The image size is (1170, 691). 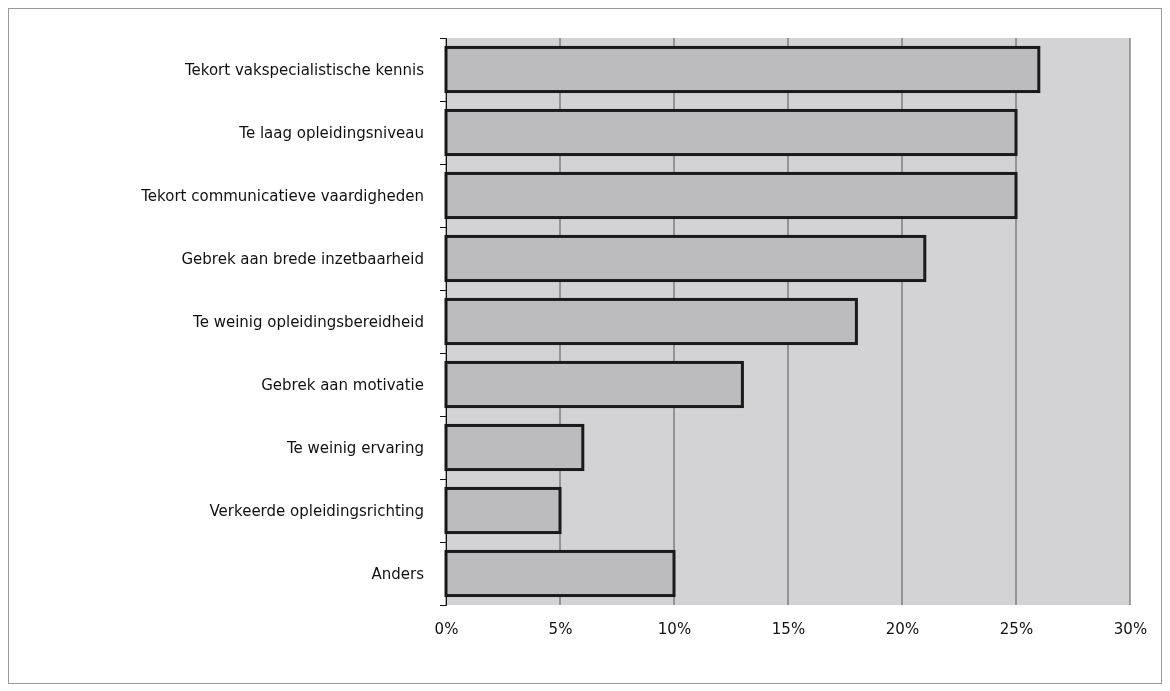 What do you see at coordinates (902, 628) in the screenshot?
I see `x-tick-label: 20%` at bounding box center [902, 628].